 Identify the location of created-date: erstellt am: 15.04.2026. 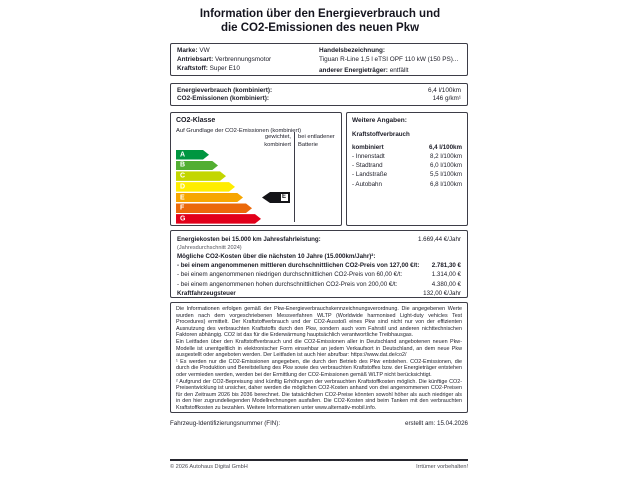
(436, 423).